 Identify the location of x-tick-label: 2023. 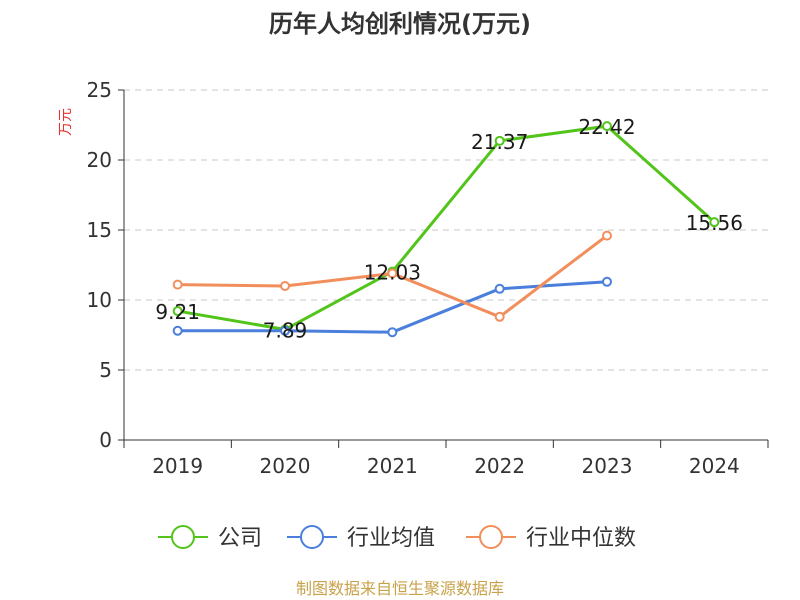
(607, 466).